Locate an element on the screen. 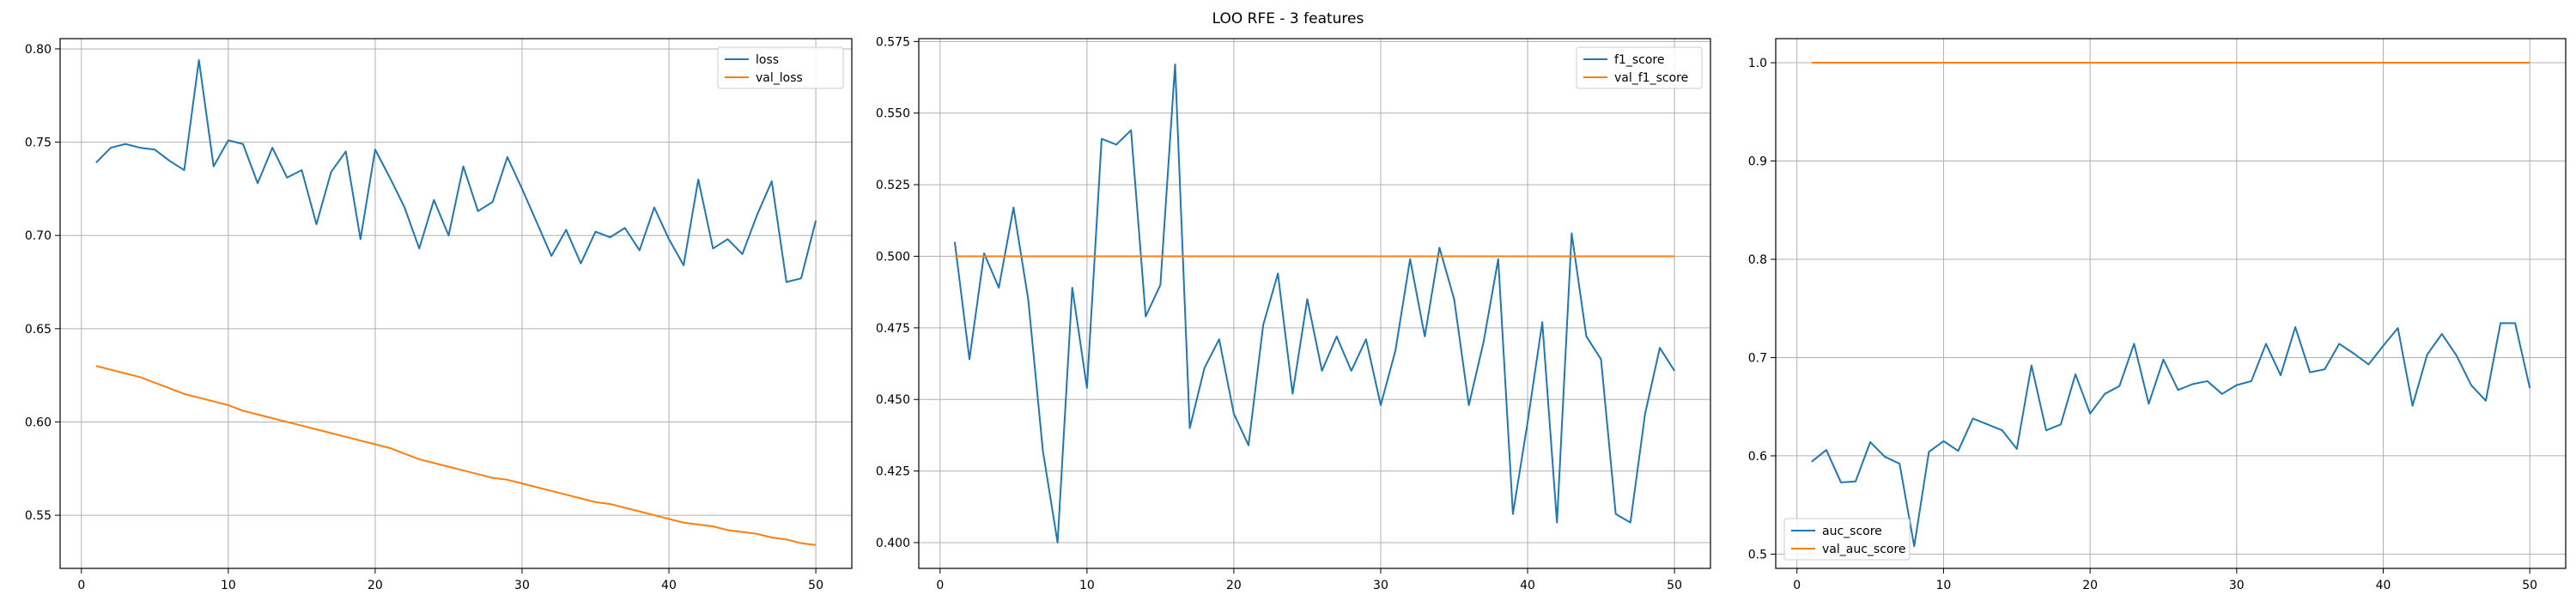  y-tick-label: 0.9 is located at coordinates (1758, 162).